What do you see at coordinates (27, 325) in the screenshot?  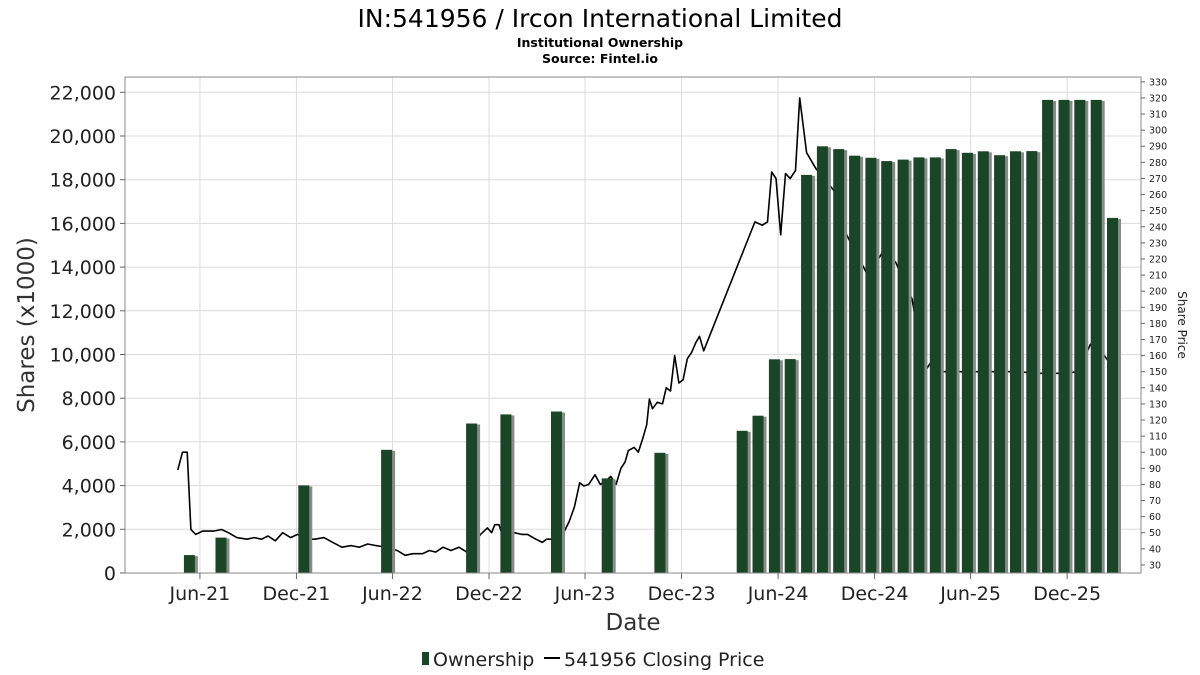 I see `y-axis-label: Shares (x1000)` at bounding box center [27, 325].